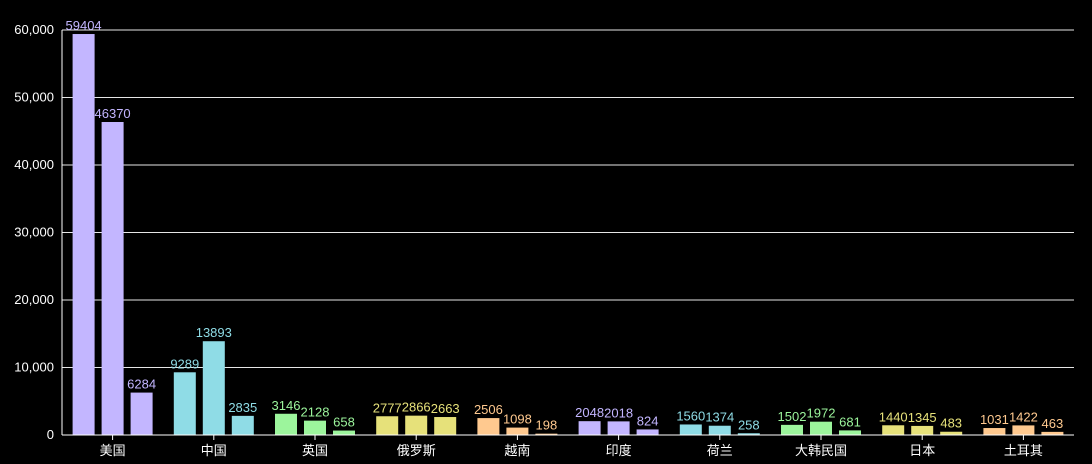  I want to click on y-tick-label: 30,000, so click(34, 232).